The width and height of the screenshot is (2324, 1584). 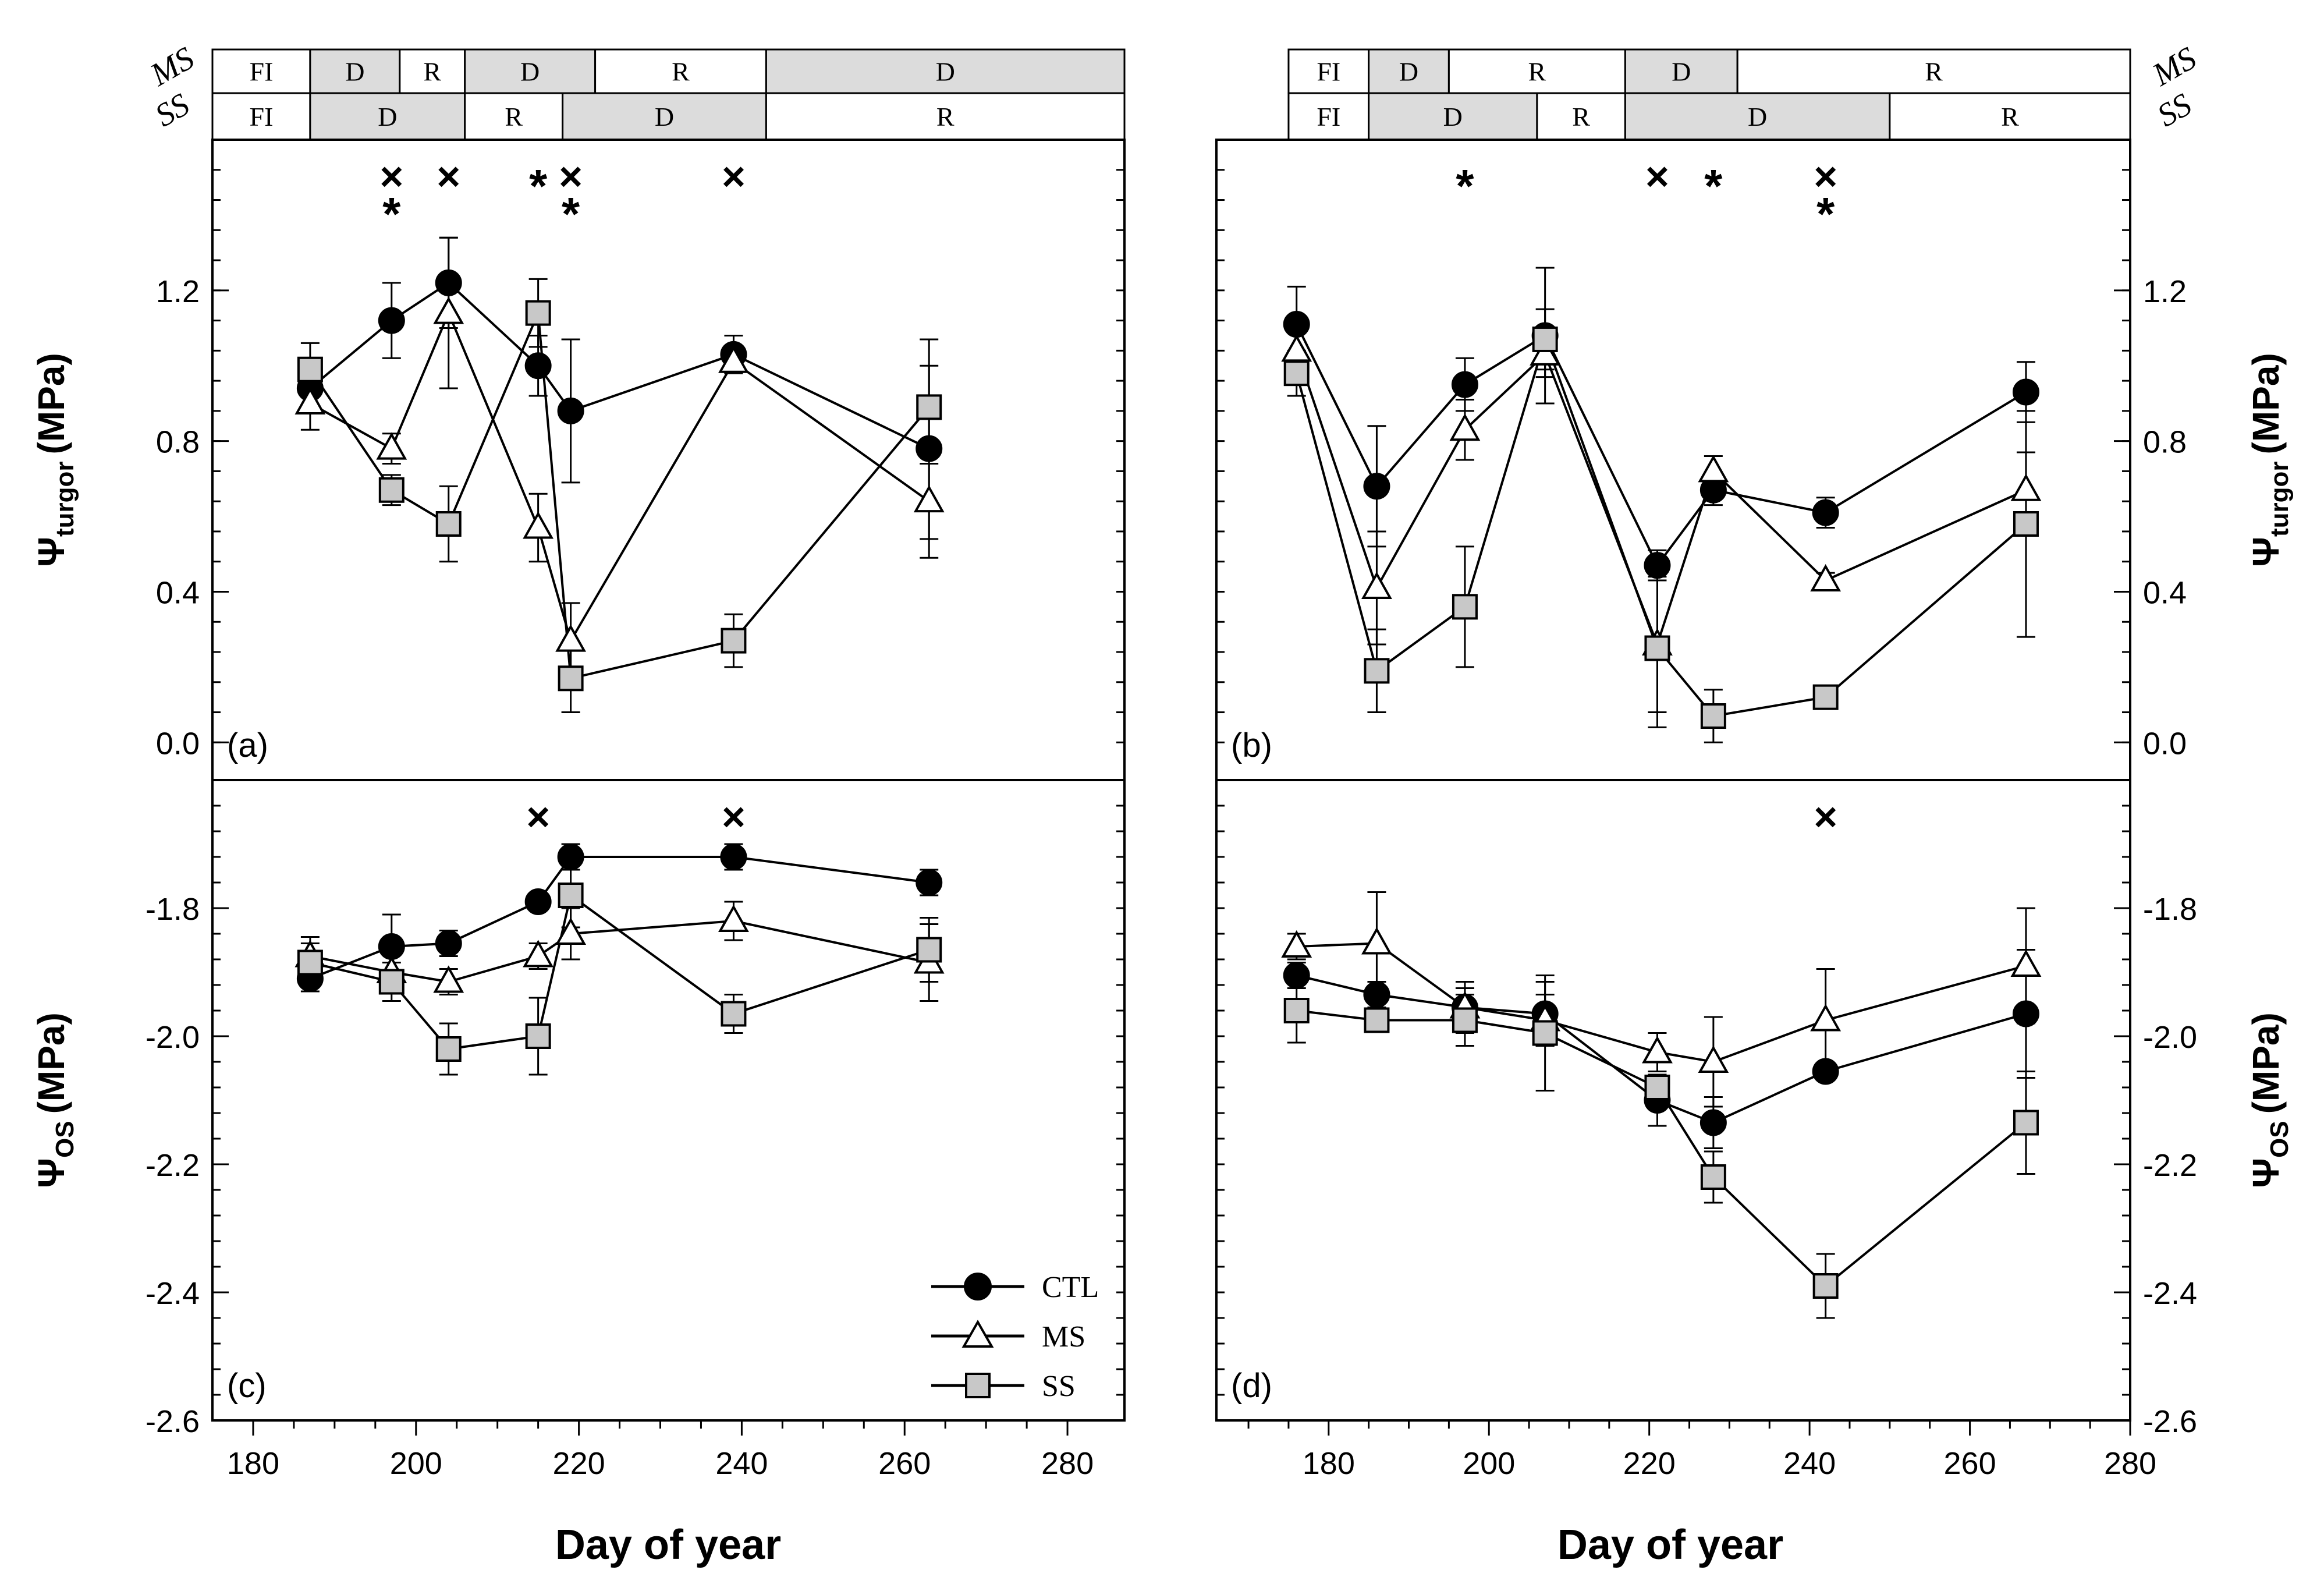 I want to click on legend: CTL MS SS, so click(x=1015, y=1337).